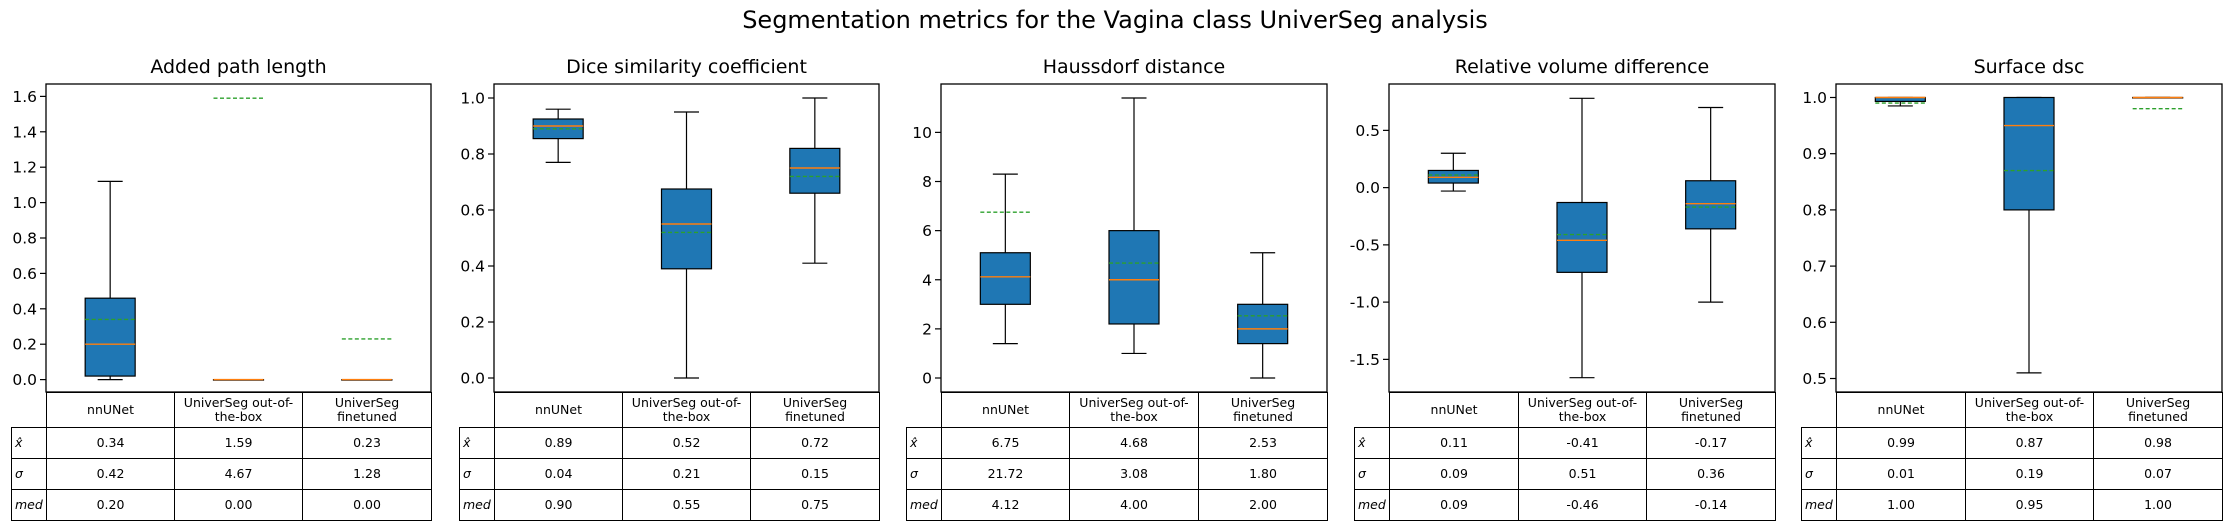 The height and width of the screenshot is (529, 2230). Describe the element at coordinates (1134, 474) in the screenshot. I see `cell-std: 3.08` at that location.